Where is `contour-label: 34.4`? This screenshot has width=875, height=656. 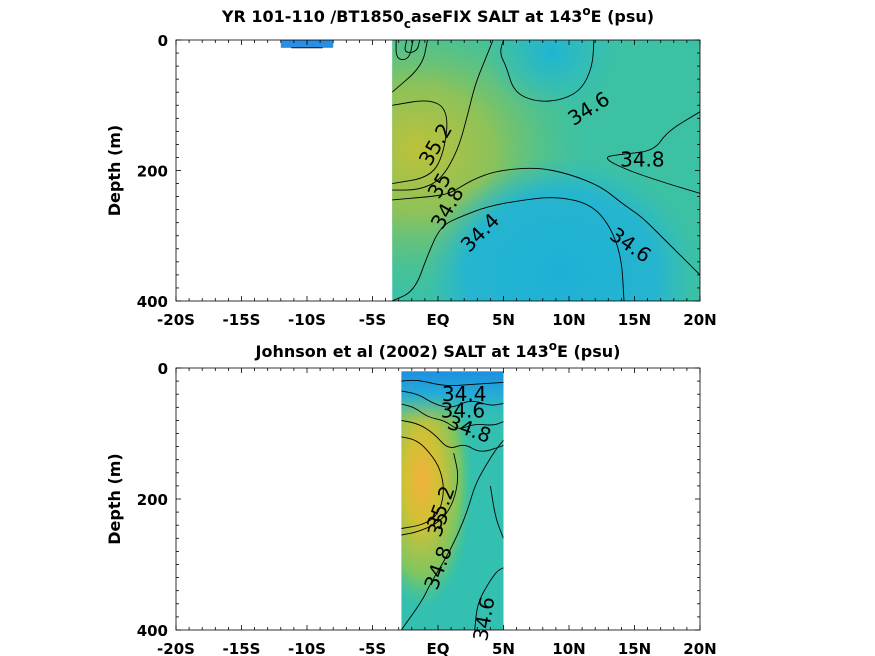 contour-label: 34.4 is located at coordinates (464, 394).